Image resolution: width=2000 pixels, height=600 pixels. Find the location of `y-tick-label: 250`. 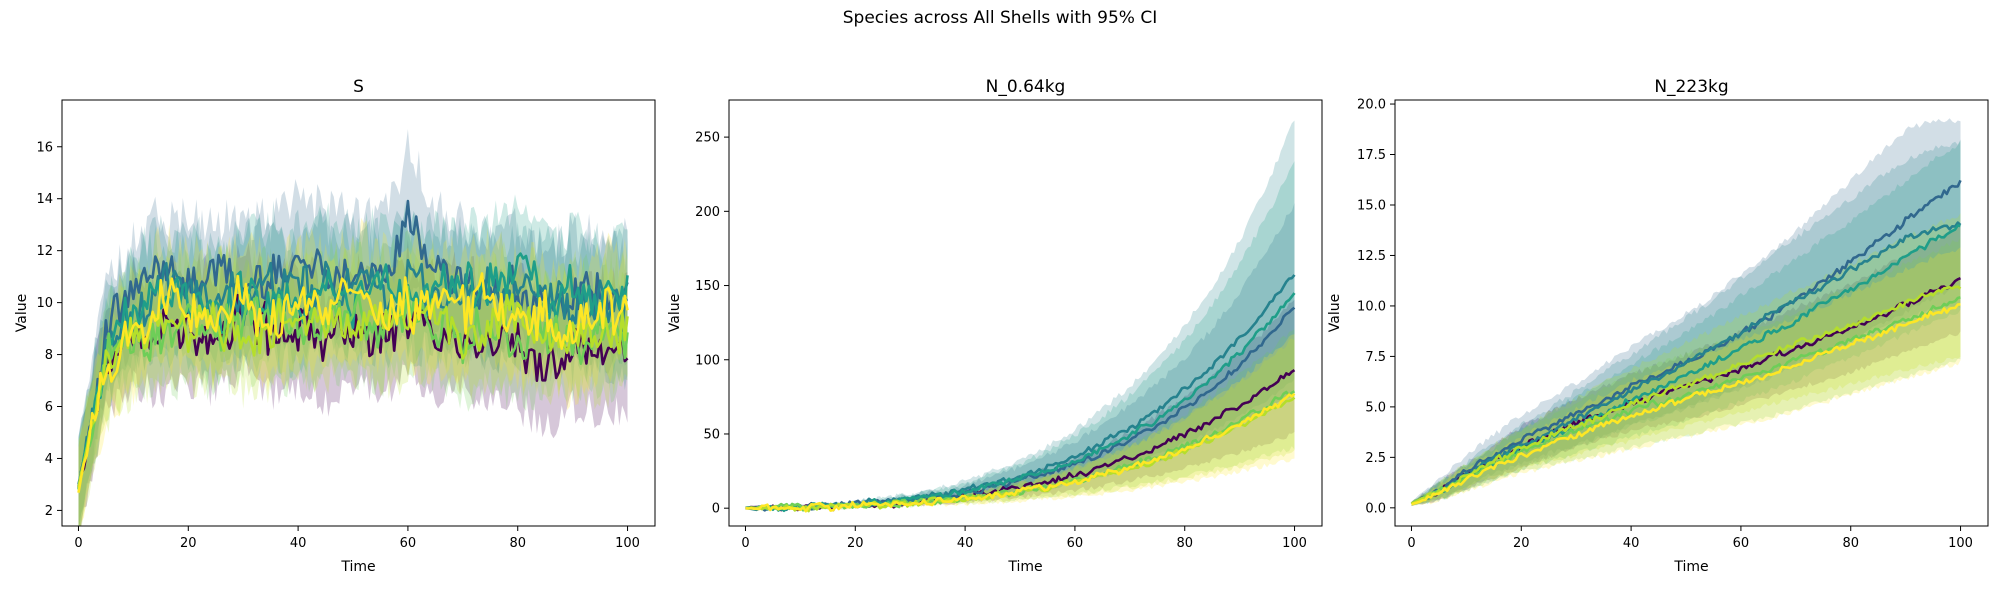

y-tick-label: 250 is located at coordinates (707, 138).